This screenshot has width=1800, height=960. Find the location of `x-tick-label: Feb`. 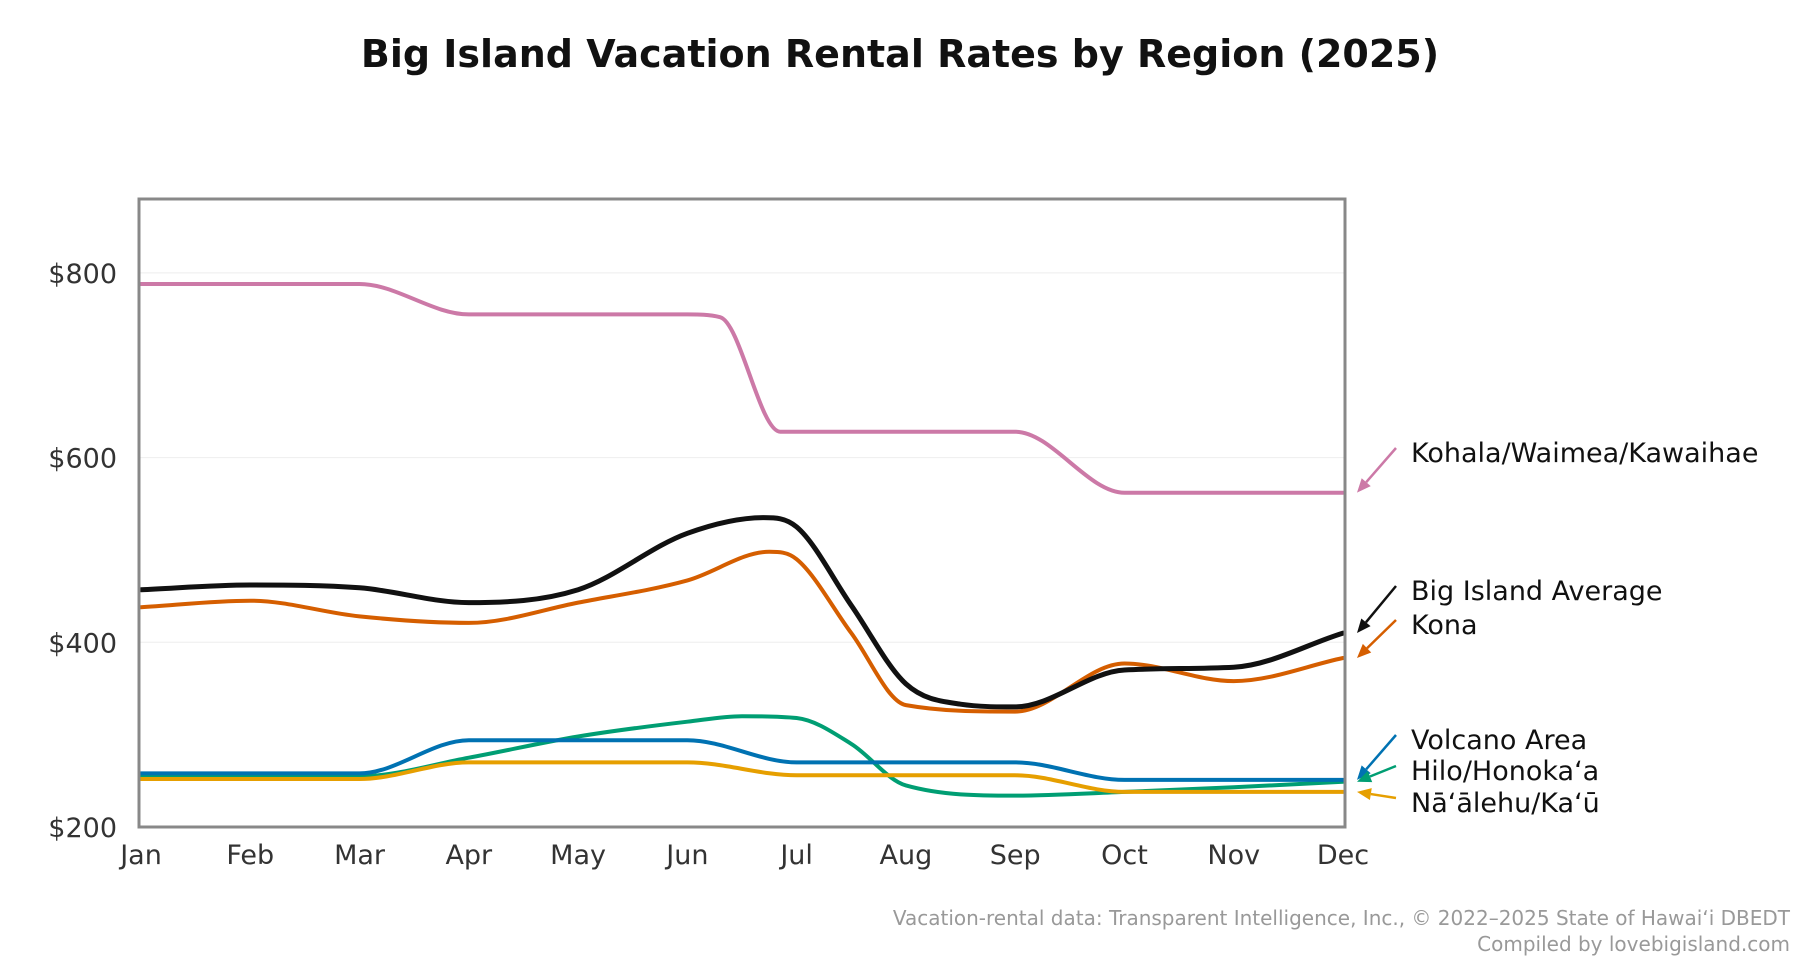

x-tick-label: Feb is located at coordinates (250, 855).